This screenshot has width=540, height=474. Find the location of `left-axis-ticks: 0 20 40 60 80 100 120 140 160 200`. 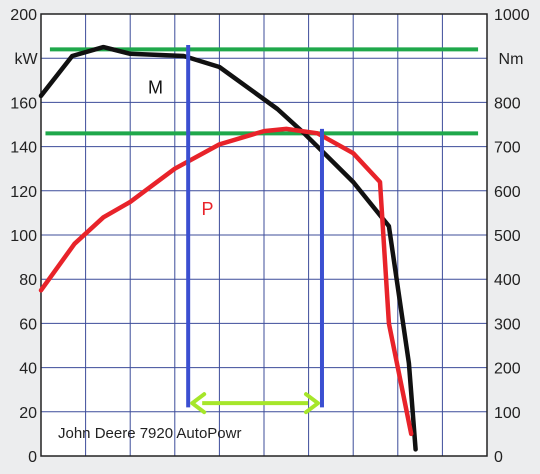

left-axis-ticks: 0 20 40 60 80 100 120 140 160 200 is located at coordinates (23, 236).